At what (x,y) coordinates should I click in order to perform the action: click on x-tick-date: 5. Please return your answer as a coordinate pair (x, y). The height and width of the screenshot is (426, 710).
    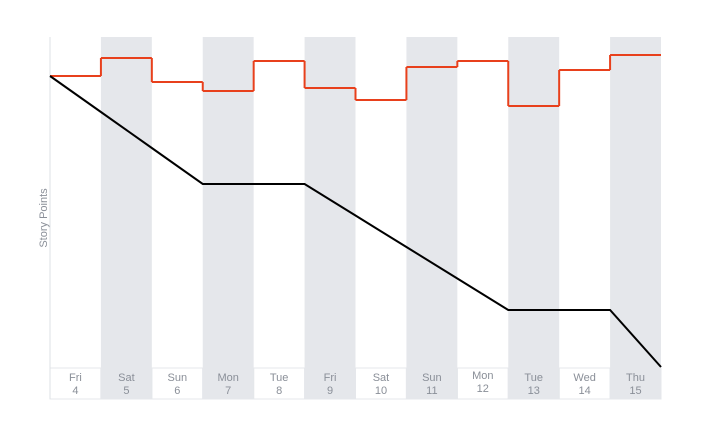
    Looking at the image, I should click on (126, 391).